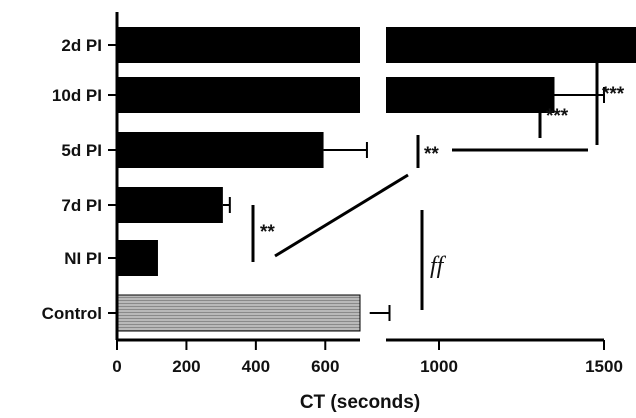 The image size is (636, 418). What do you see at coordinates (470, 95) in the screenshot?
I see `bar-10d-pi-right` at bounding box center [470, 95].